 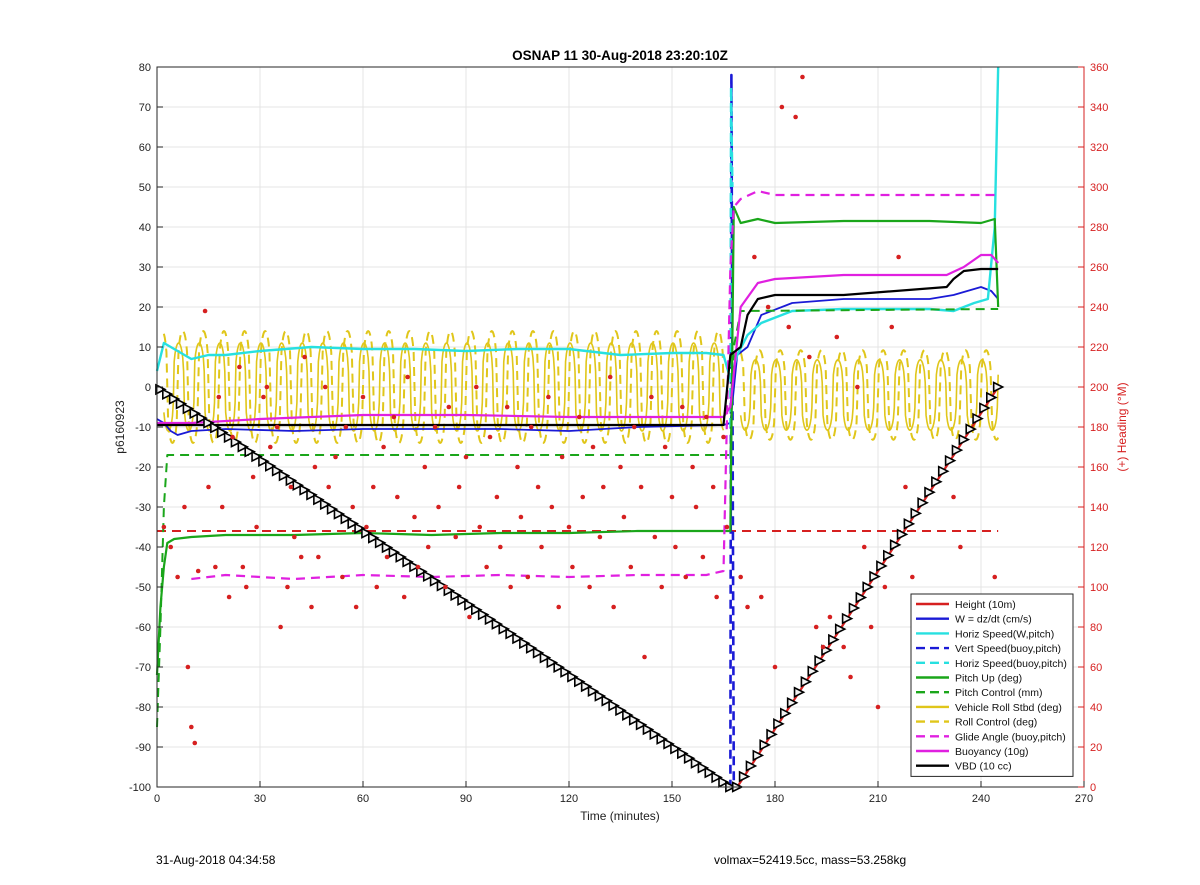 I want to click on x-tick-label: 240, so click(x=981, y=799).